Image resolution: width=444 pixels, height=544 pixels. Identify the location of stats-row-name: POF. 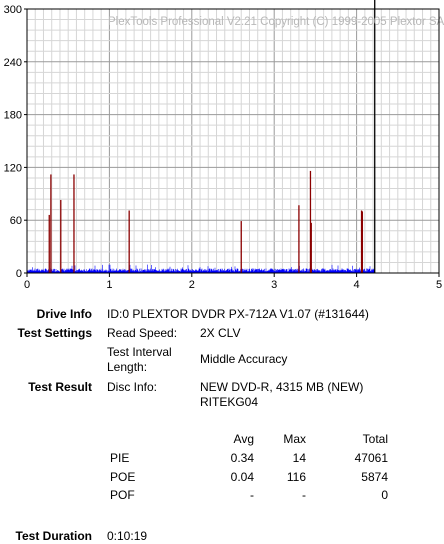
(122, 495).